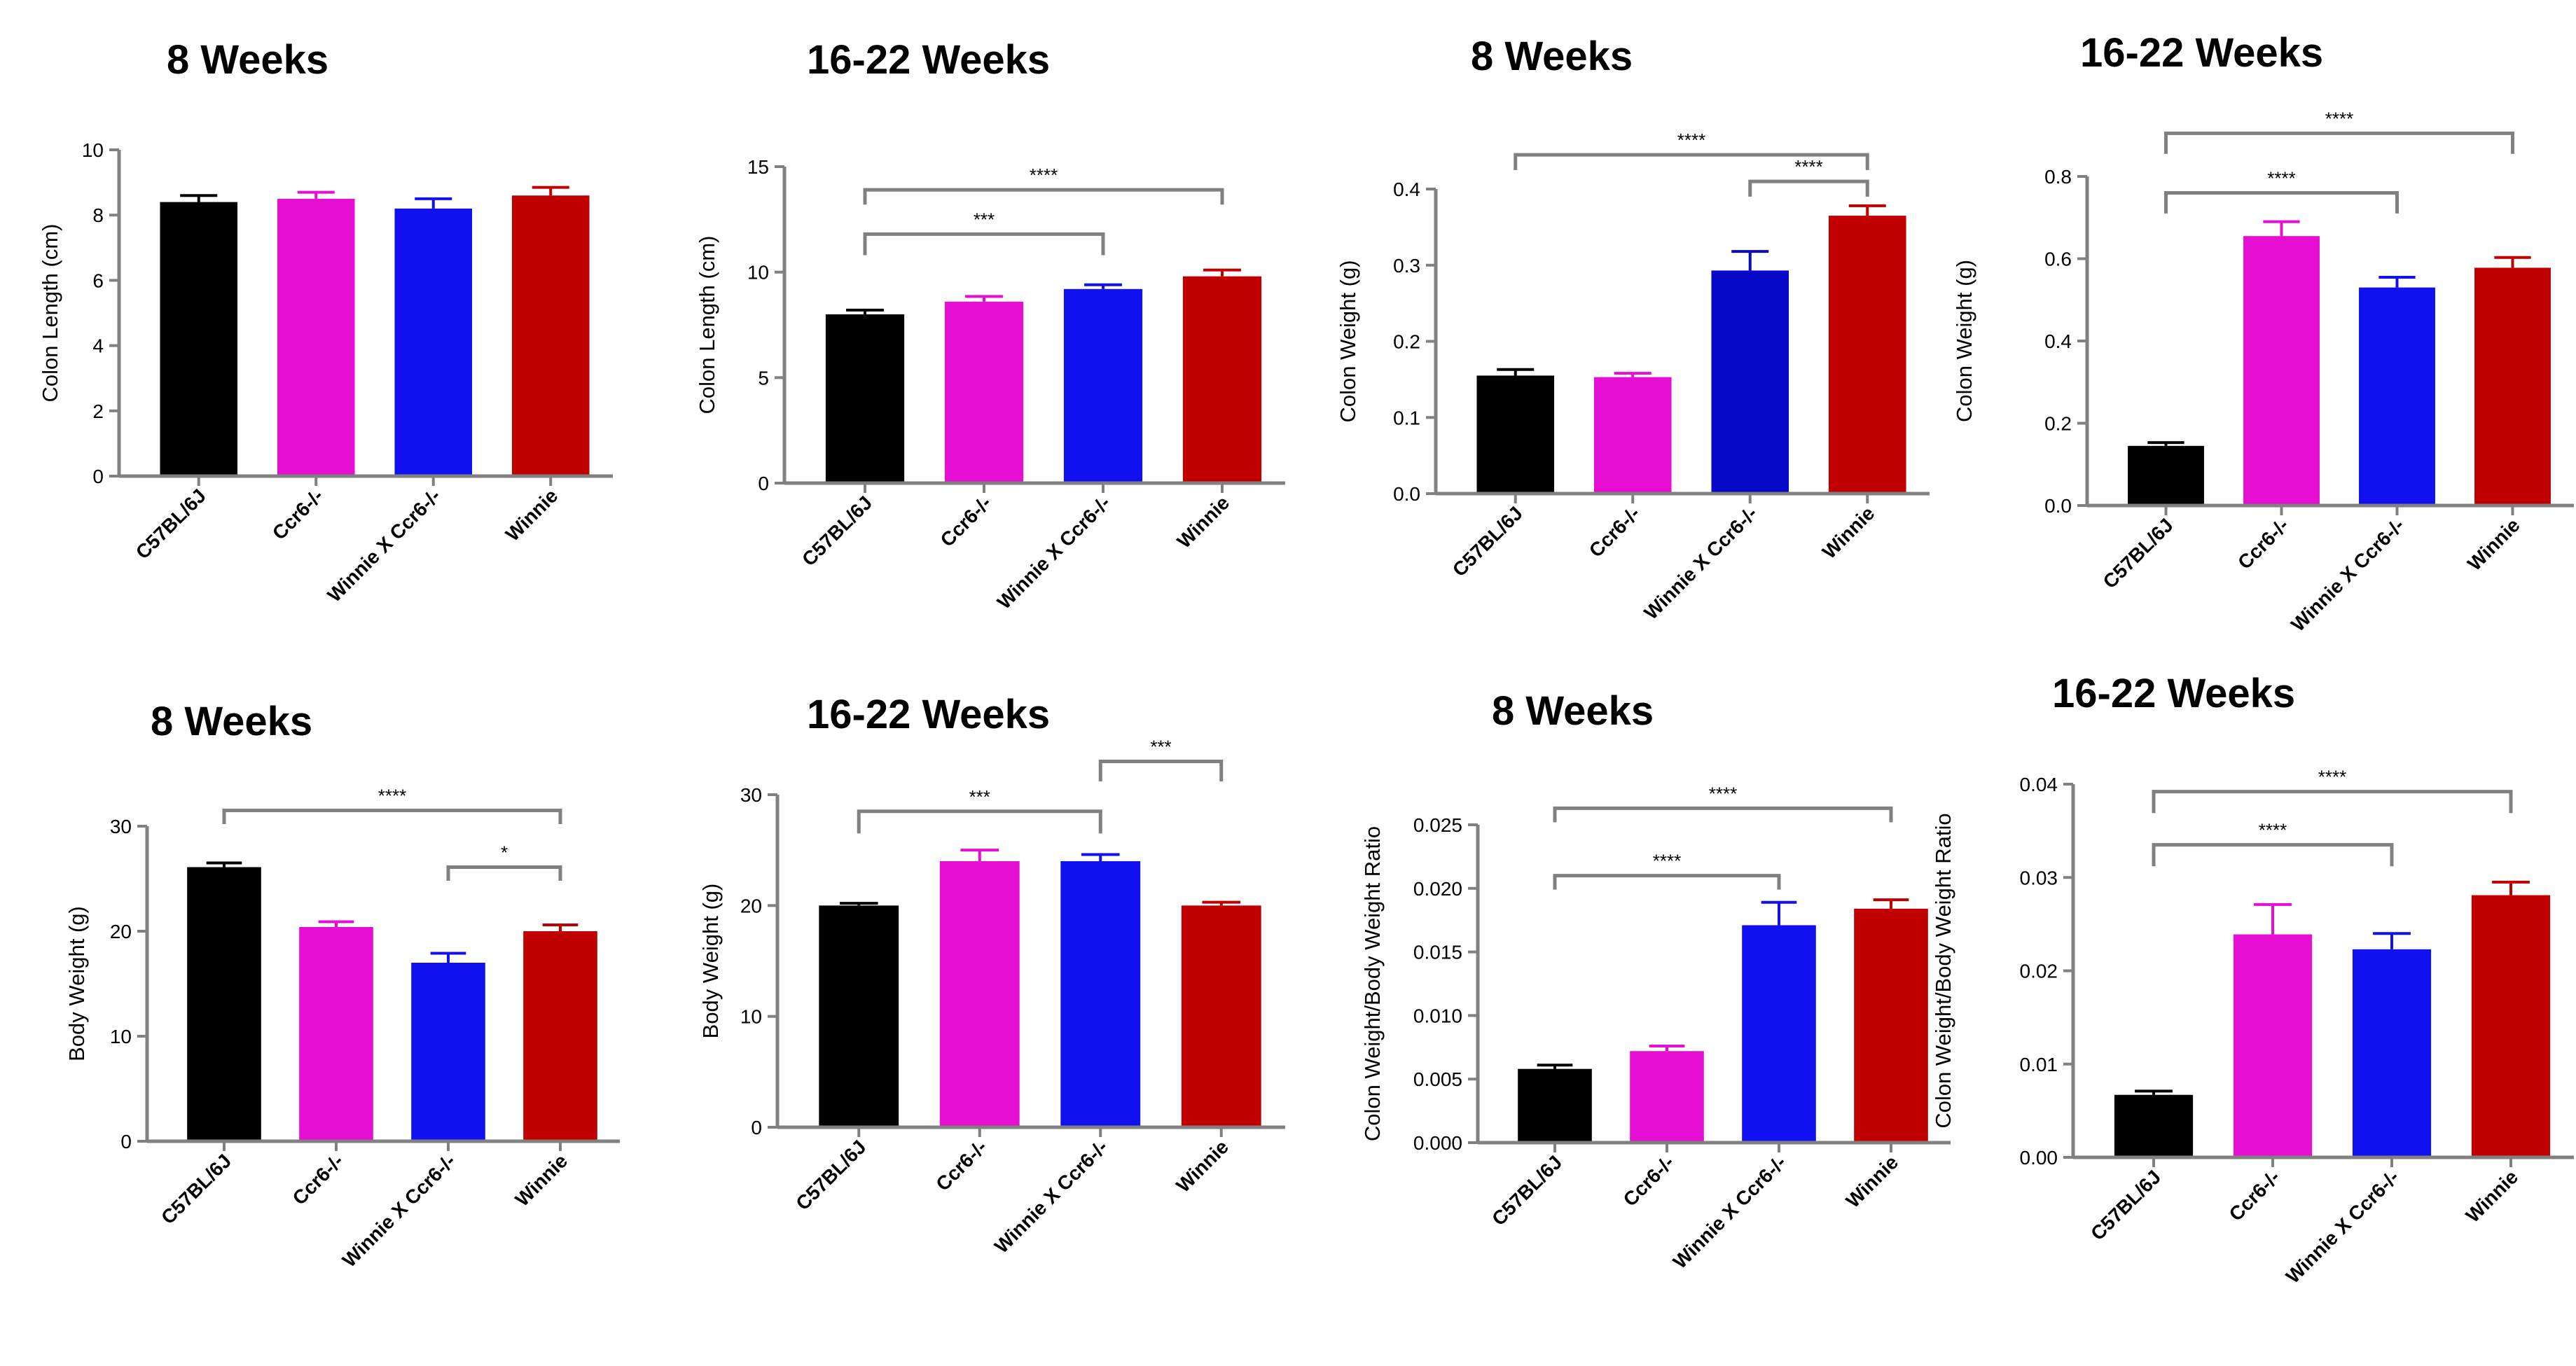  I want to click on y-tick-label: 0.00, so click(2039, 1158).